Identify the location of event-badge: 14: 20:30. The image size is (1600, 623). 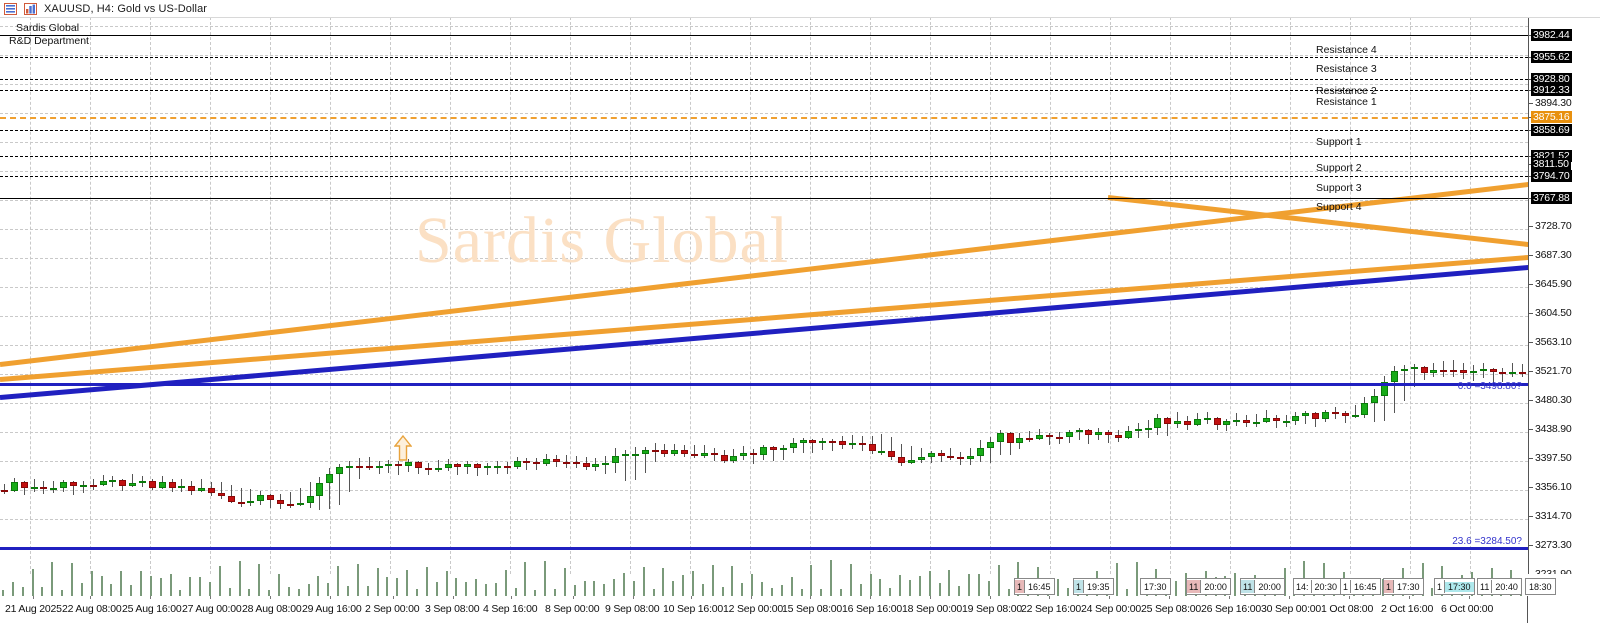
(1317, 586).